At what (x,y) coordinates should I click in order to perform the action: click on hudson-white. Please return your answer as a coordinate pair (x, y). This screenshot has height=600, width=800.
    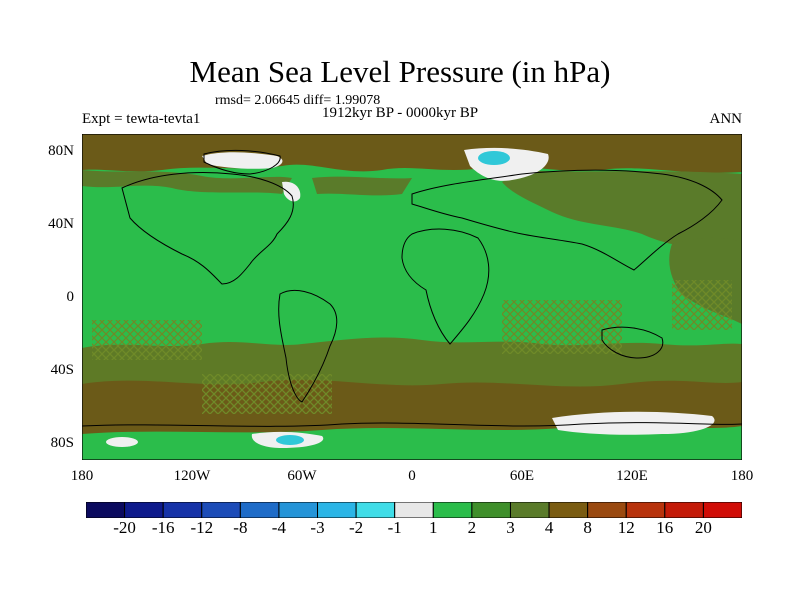
    Looking at the image, I should click on (291, 191).